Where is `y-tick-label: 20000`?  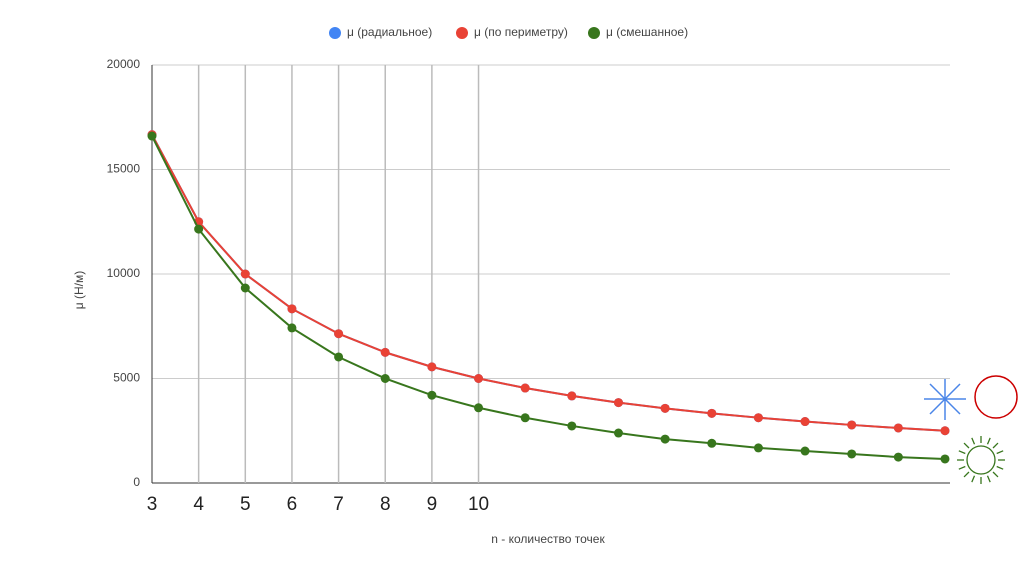
y-tick-label: 20000 is located at coordinates (124, 64).